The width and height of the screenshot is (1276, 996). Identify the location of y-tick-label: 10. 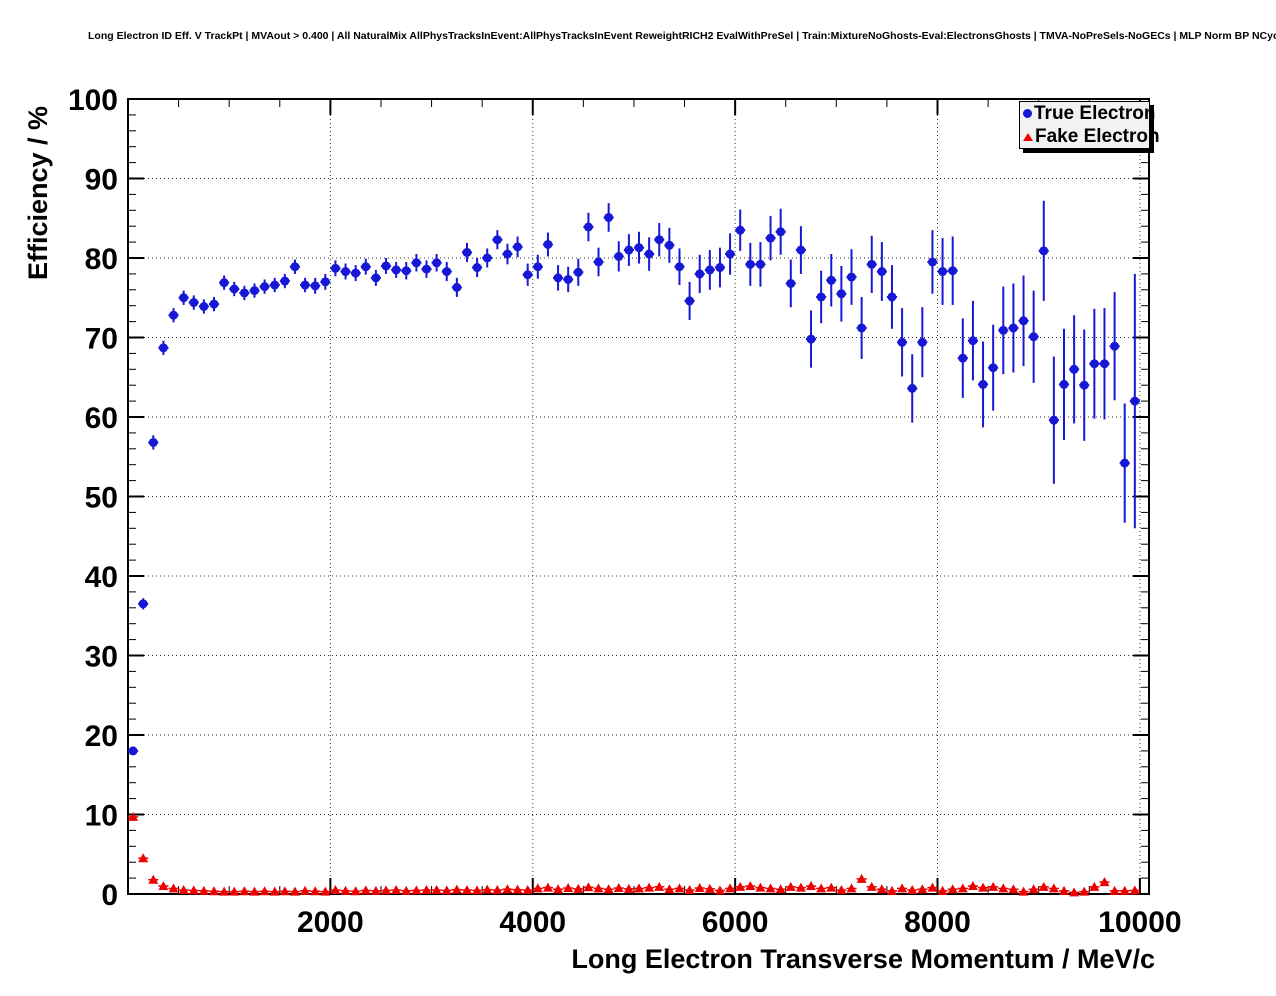
(101, 816).